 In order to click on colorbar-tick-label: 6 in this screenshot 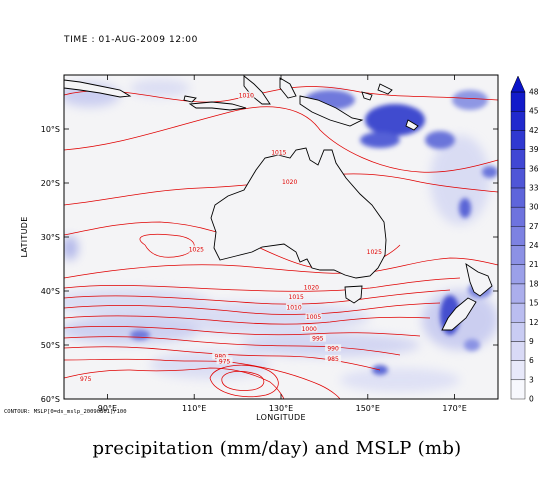, I will do `click(531, 360)`.